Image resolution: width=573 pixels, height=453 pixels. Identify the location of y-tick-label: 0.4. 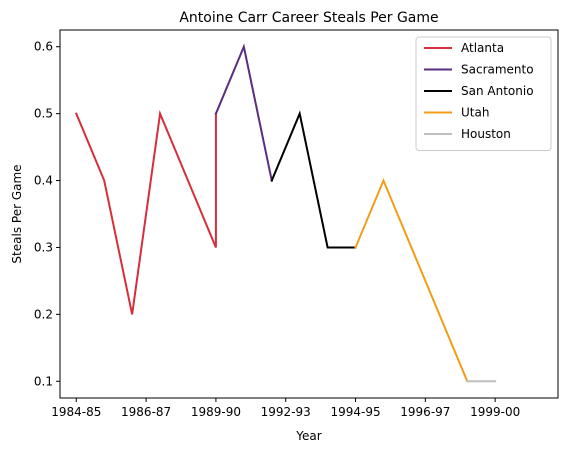
(43, 181).